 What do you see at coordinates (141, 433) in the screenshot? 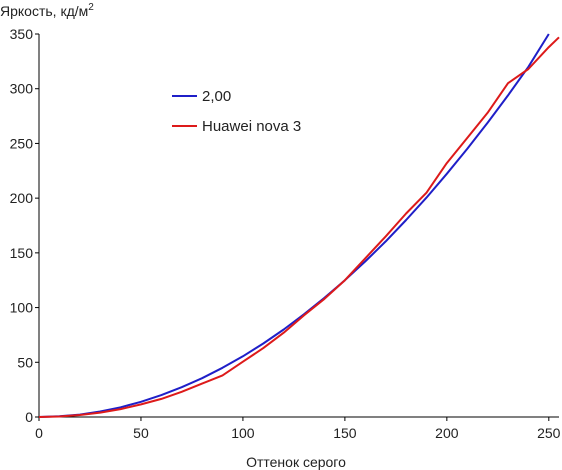
I see `x-tick-label: 50` at bounding box center [141, 433].